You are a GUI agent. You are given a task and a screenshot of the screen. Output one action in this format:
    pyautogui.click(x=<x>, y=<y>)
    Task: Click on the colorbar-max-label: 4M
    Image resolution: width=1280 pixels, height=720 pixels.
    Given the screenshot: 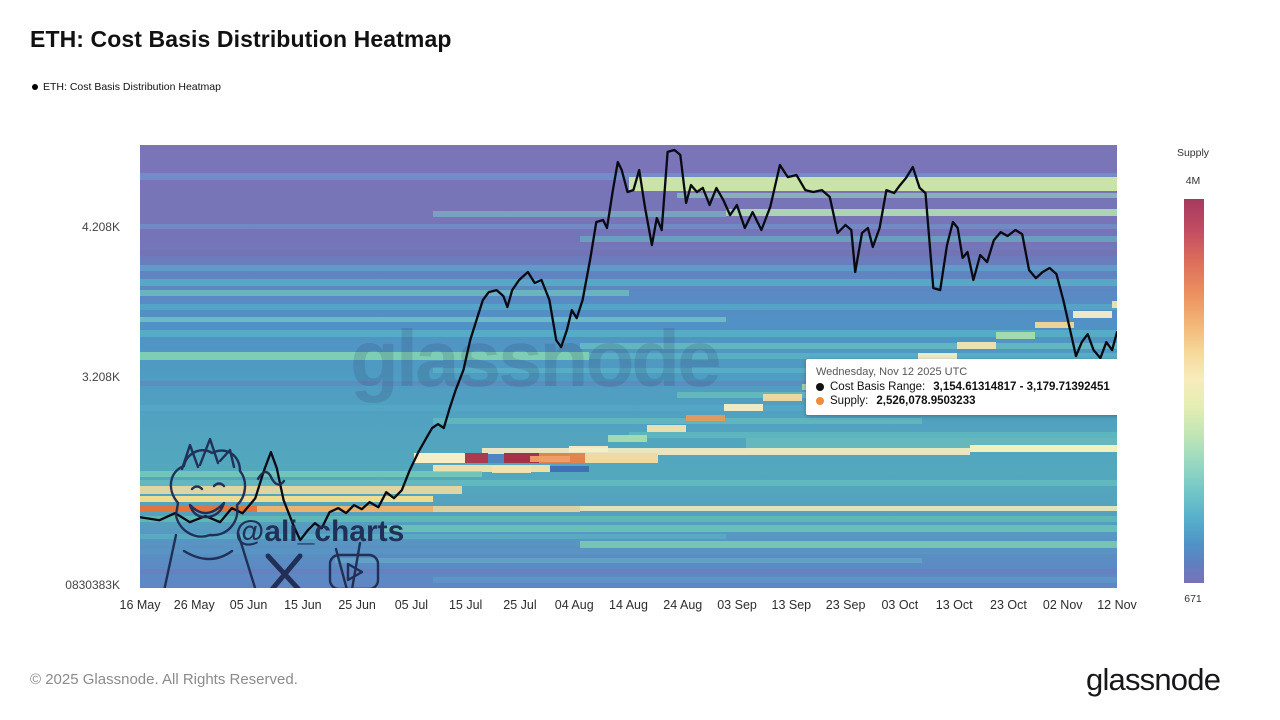 What is the action you would take?
    pyautogui.click(x=1193, y=181)
    